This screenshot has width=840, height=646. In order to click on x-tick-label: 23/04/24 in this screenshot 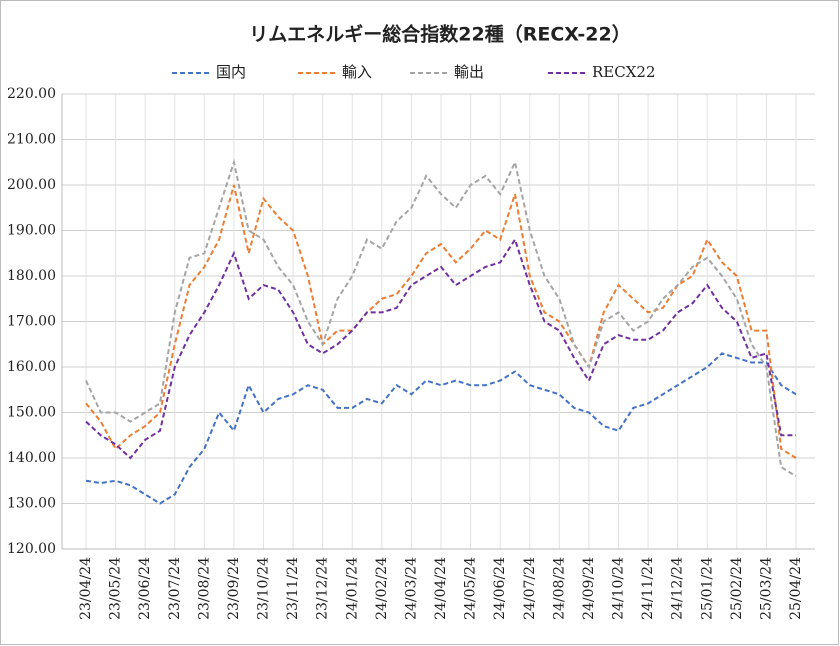, I will do `click(86, 588)`.